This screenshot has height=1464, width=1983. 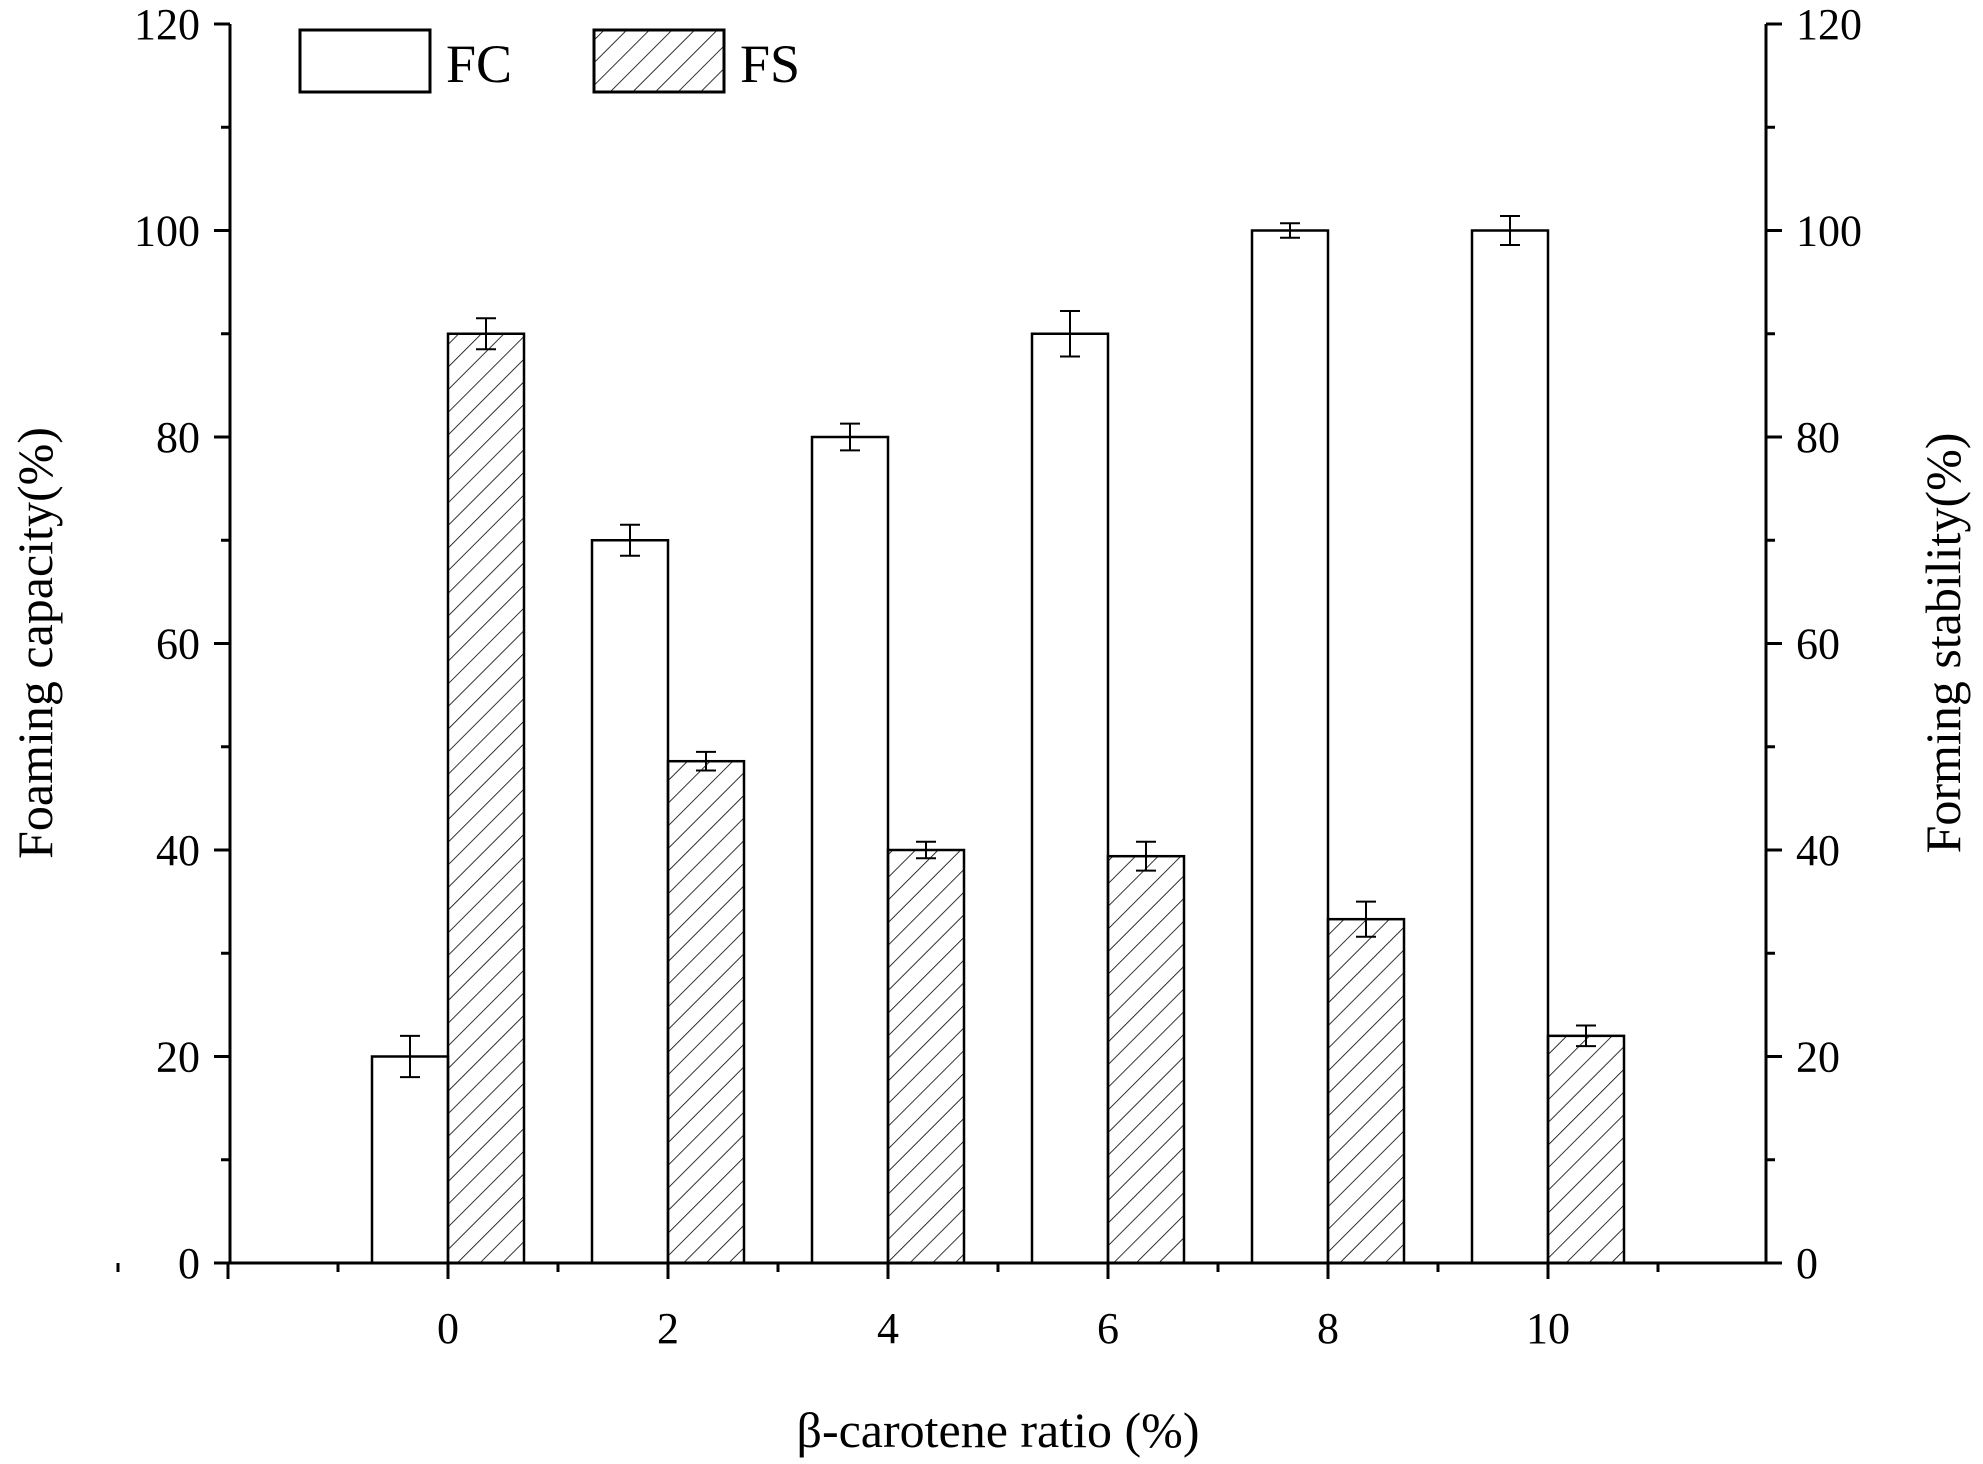 What do you see at coordinates (178, 850) in the screenshot?
I see `left-y-tick-label: 40` at bounding box center [178, 850].